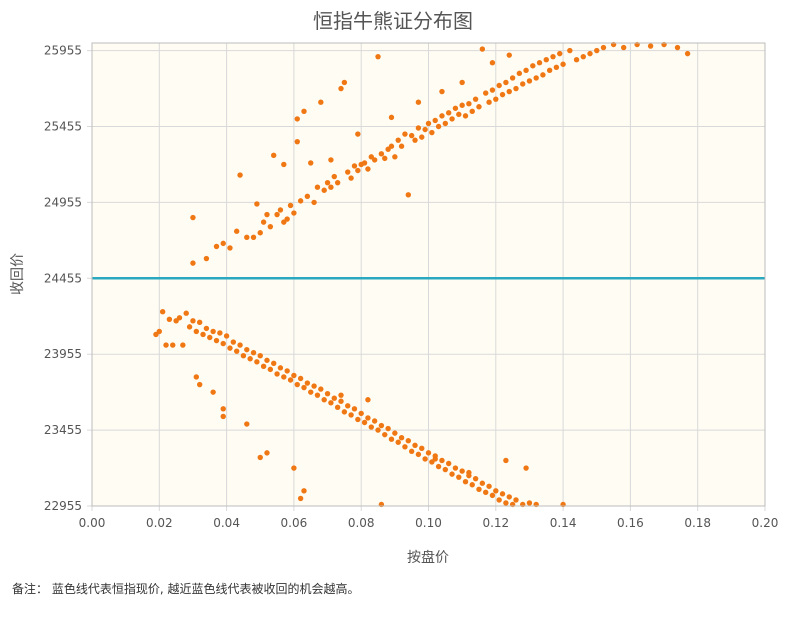 The image size is (800, 625). Describe the element at coordinates (428, 557) in the screenshot. I see `x-axis-label: 按盘价` at that location.